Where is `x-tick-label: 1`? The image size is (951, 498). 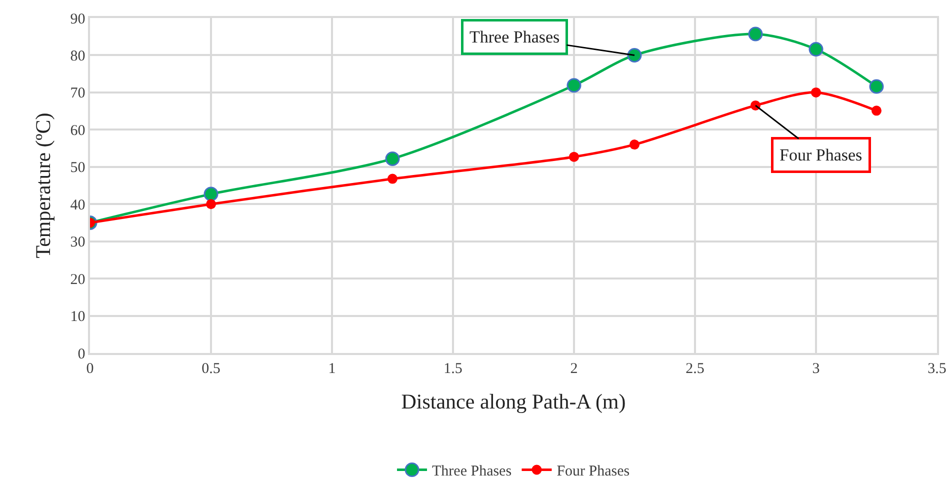
x-tick-label: 1 is located at coordinates (332, 368).